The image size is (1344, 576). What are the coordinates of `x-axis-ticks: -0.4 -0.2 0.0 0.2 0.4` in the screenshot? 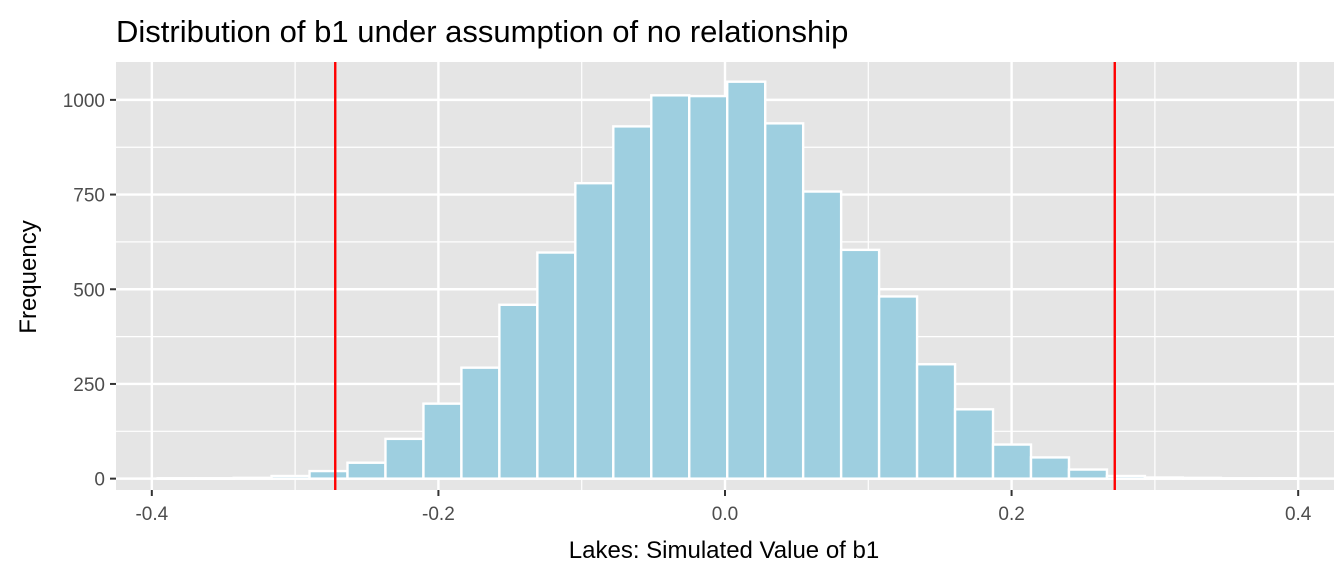 It's located at (723, 507).